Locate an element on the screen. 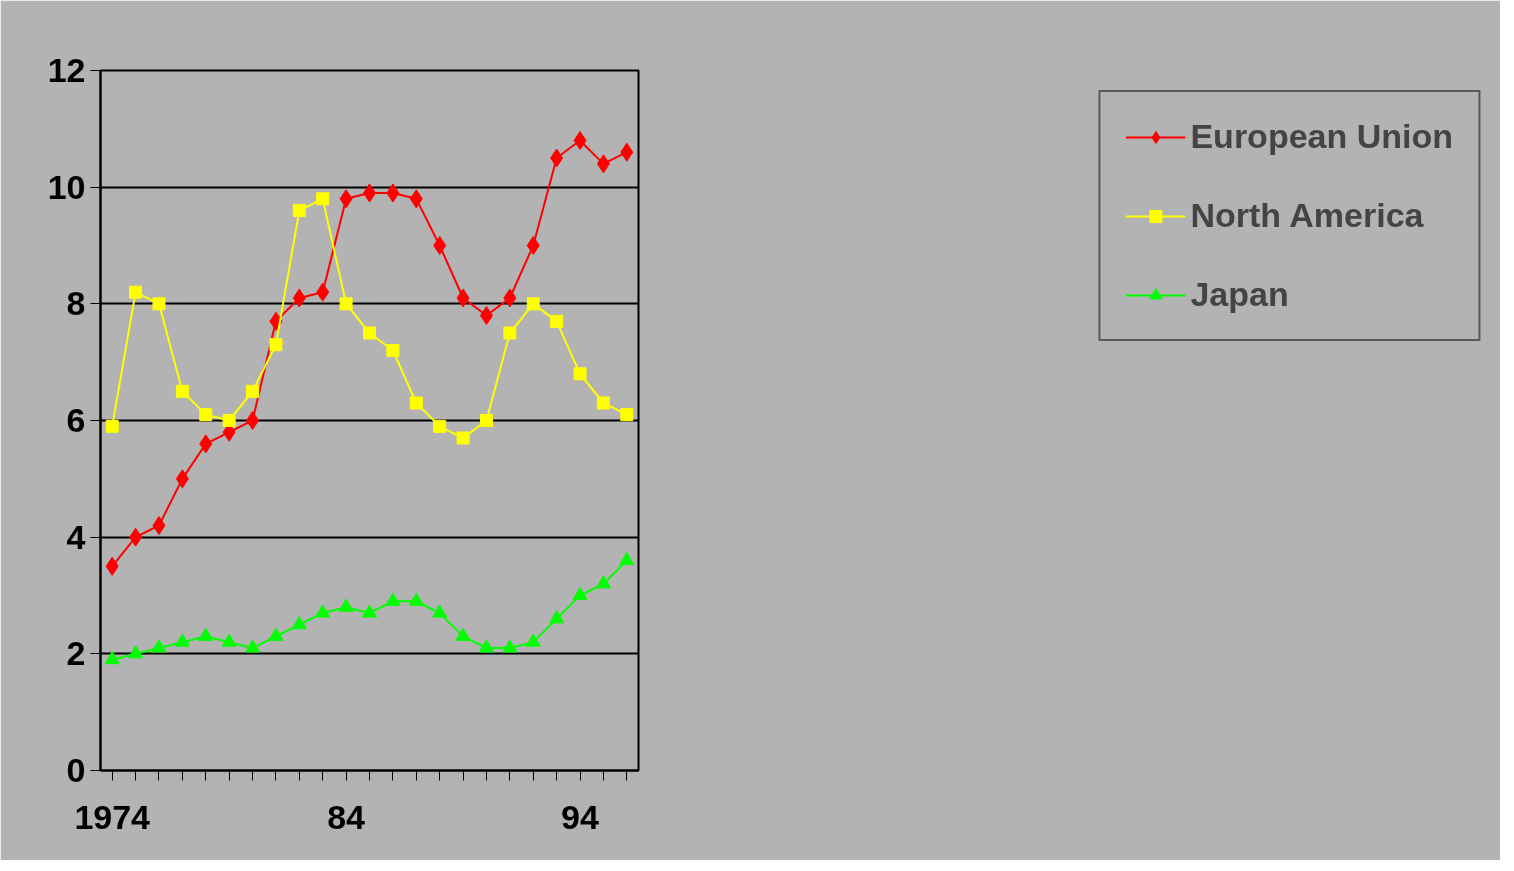  y-tick-label: 10 is located at coordinates (66, 186).